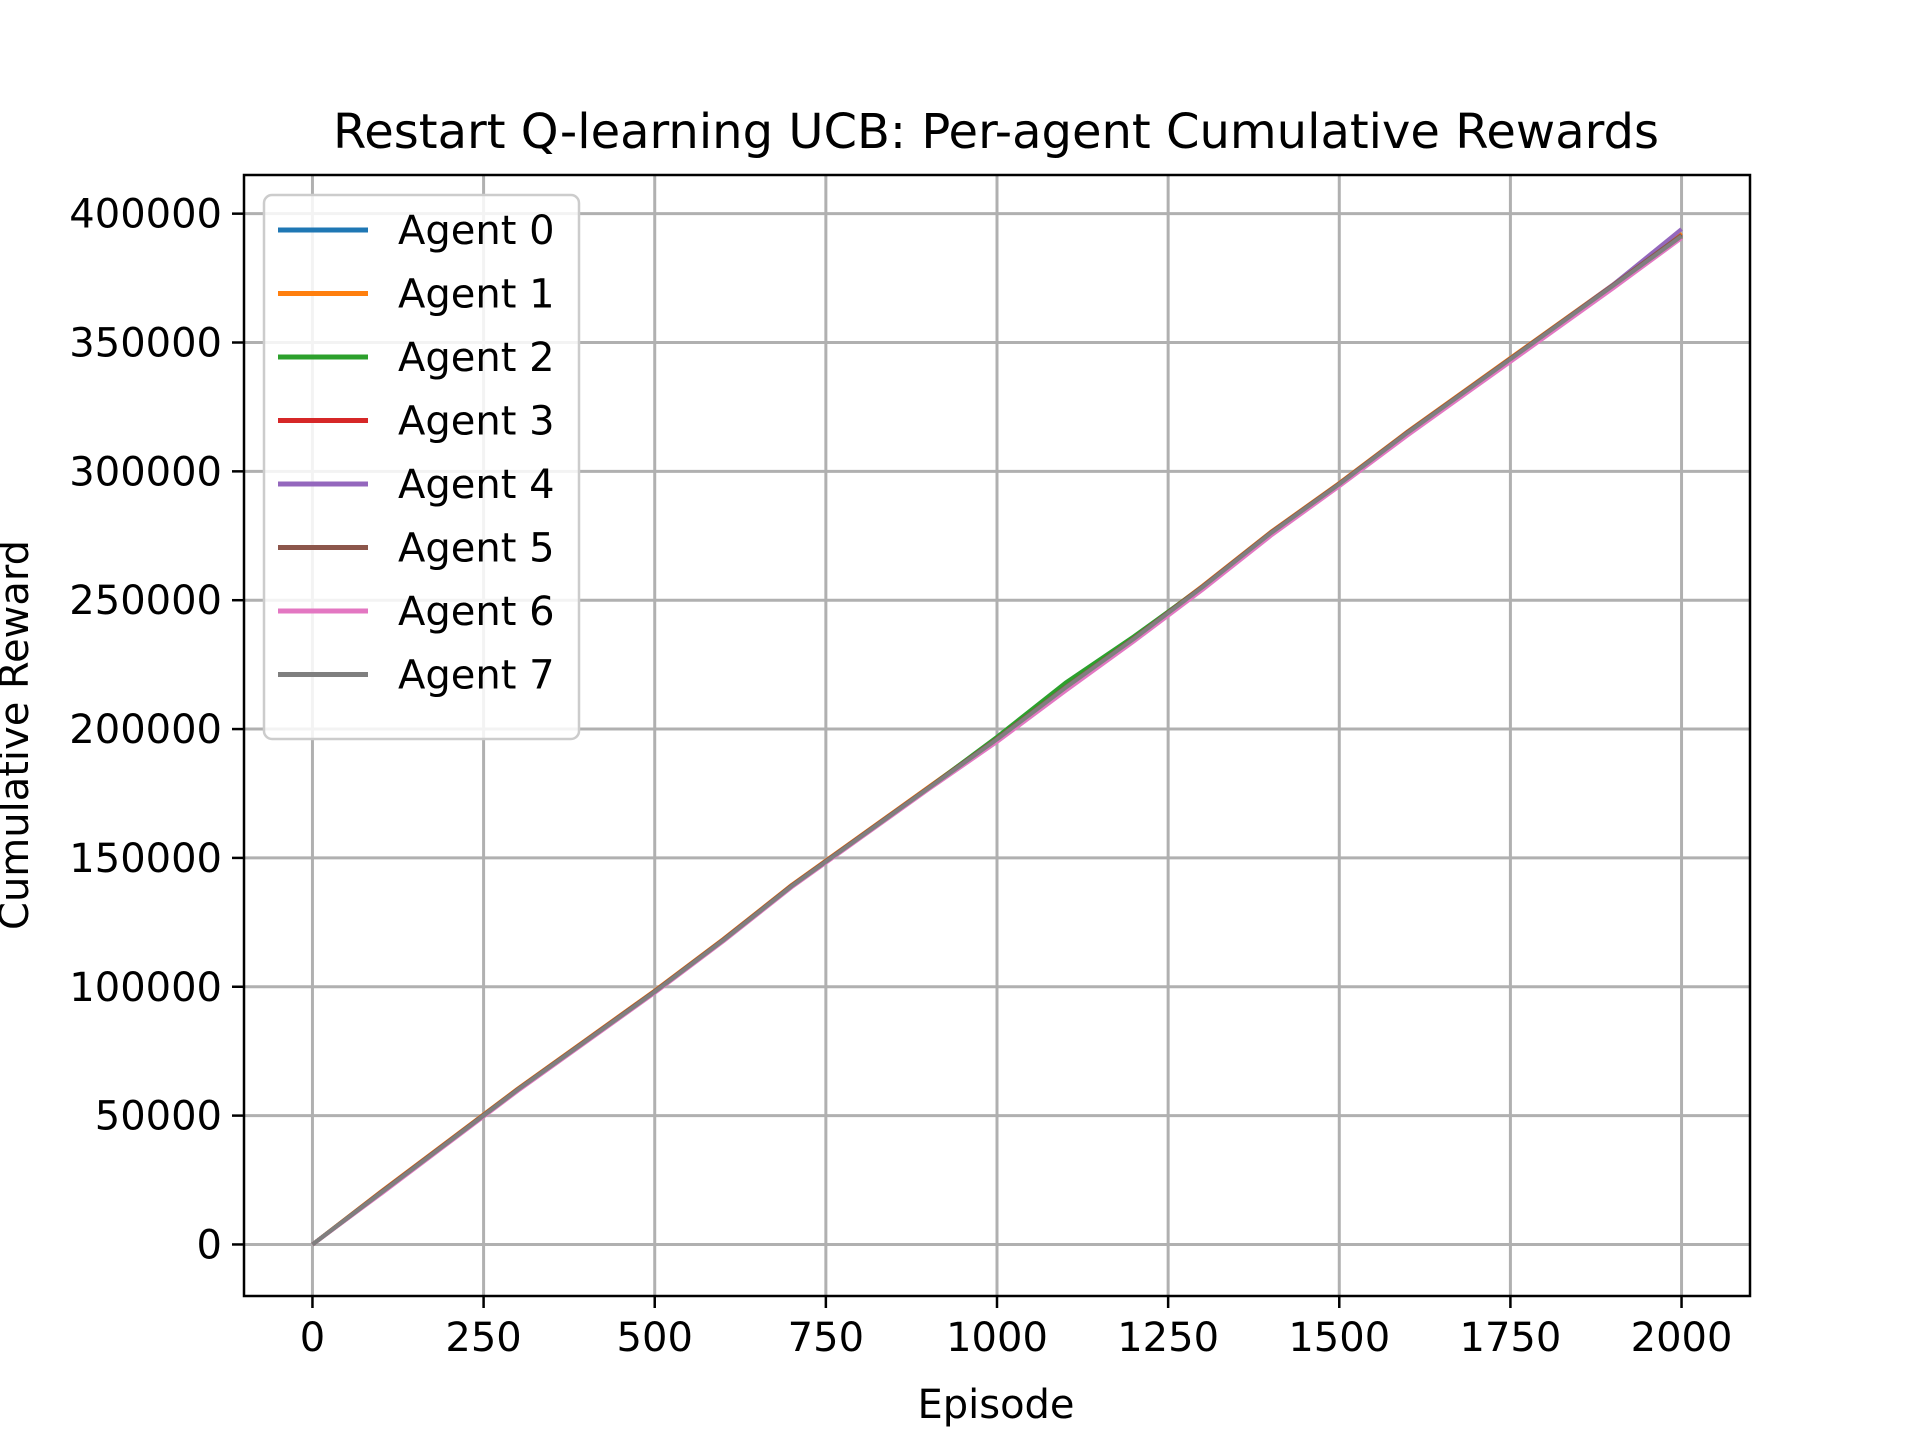 The height and width of the screenshot is (1440, 1920). I want to click on y-tick-label: 300000, so click(145, 472).